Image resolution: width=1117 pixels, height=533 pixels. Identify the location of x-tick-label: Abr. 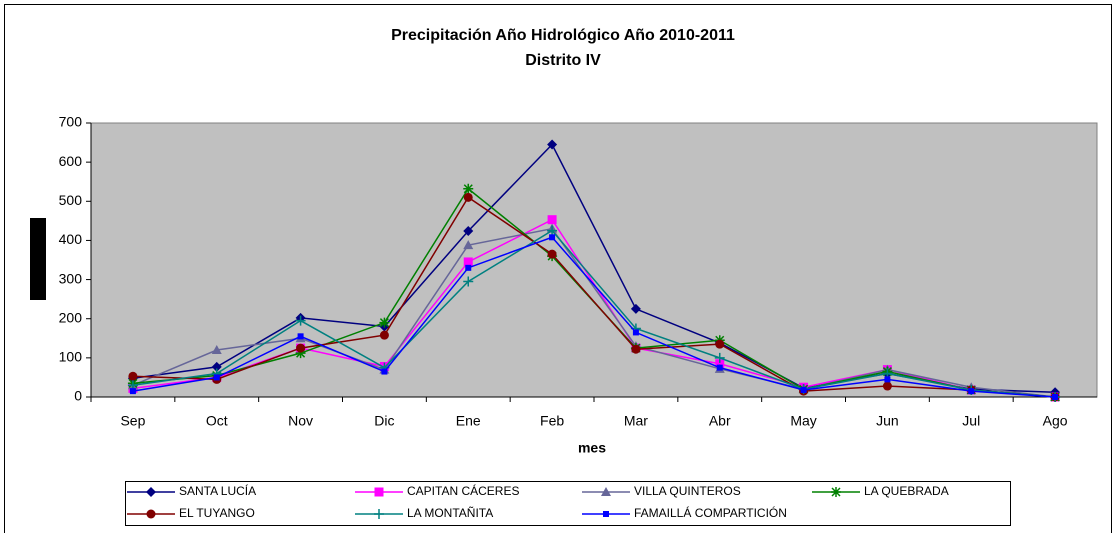
(720, 421).